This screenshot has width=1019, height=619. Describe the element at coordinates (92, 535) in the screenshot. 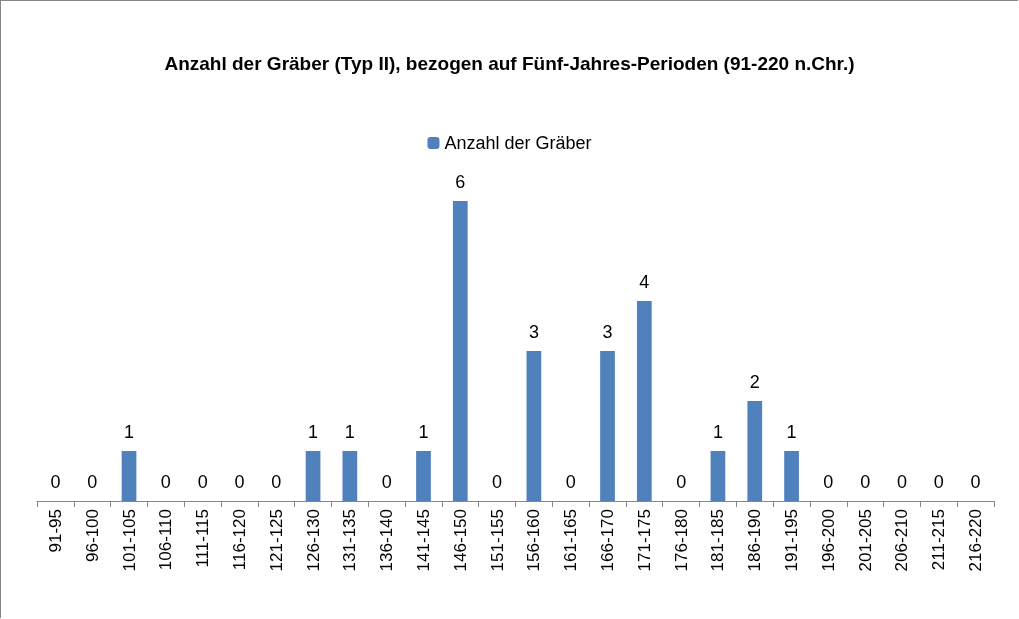

I see `x-tick-label: 96-100` at that location.